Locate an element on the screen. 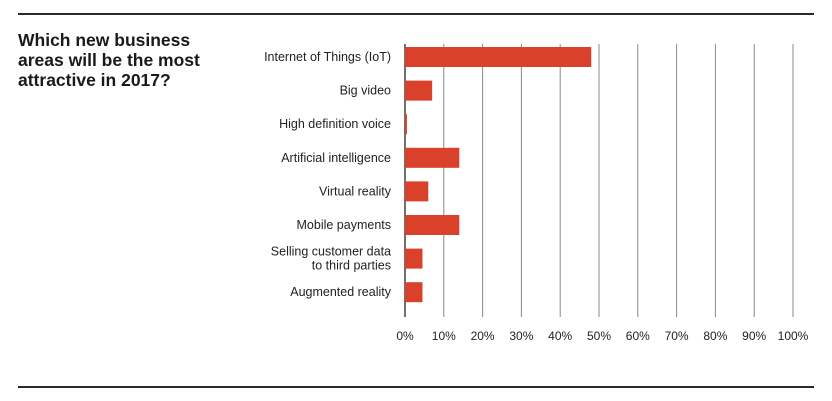  bars is located at coordinates (498, 175).